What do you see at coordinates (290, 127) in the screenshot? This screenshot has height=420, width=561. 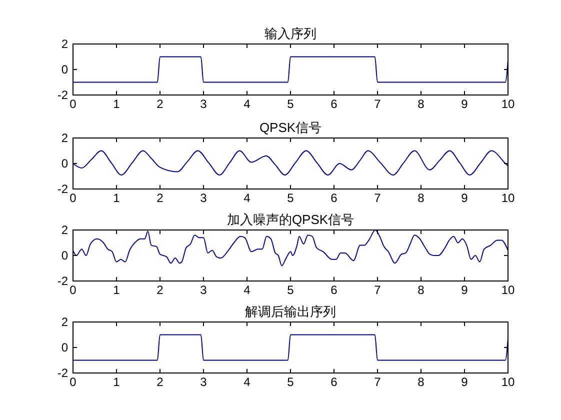 I see `chart-title: QPSK信号` at bounding box center [290, 127].